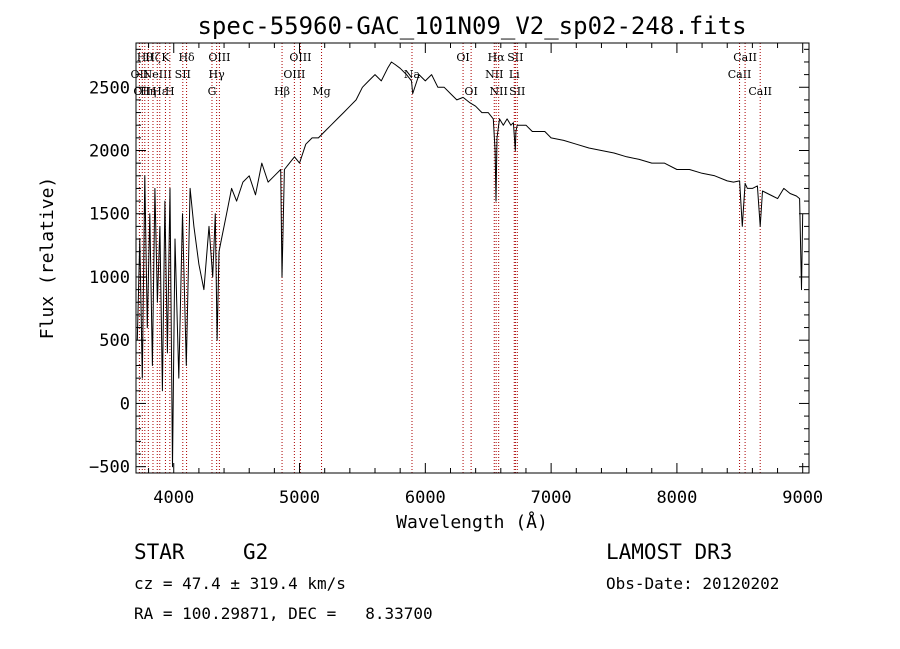  What do you see at coordinates (186, 57) in the screenshot?
I see `marker-label-10: Hδ` at bounding box center [186, 57].